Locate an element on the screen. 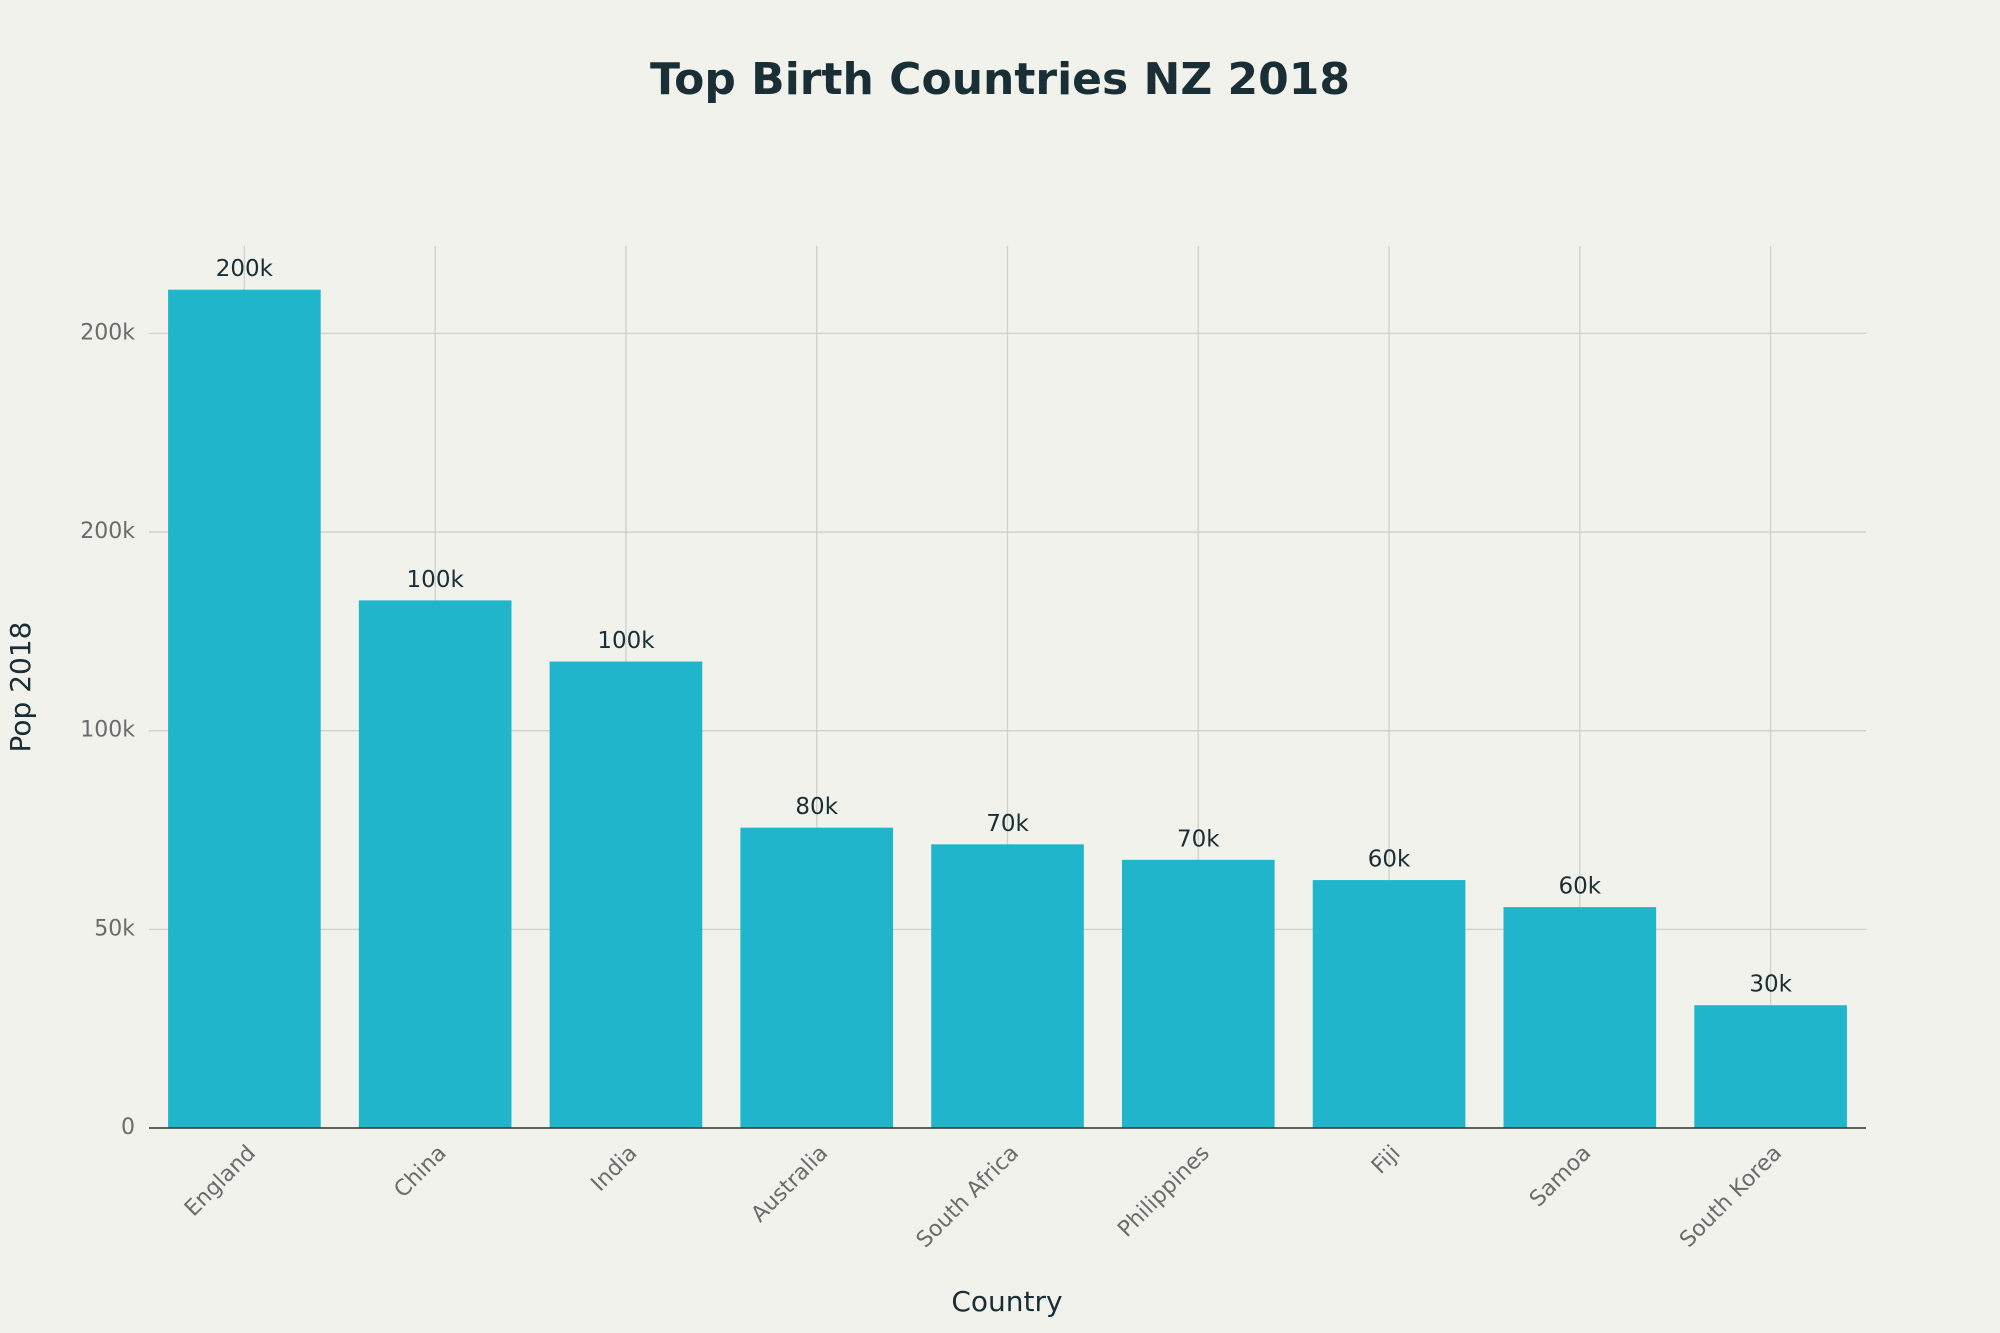  x-tick-label: Philippines is located at coordinates (1163, 1191).